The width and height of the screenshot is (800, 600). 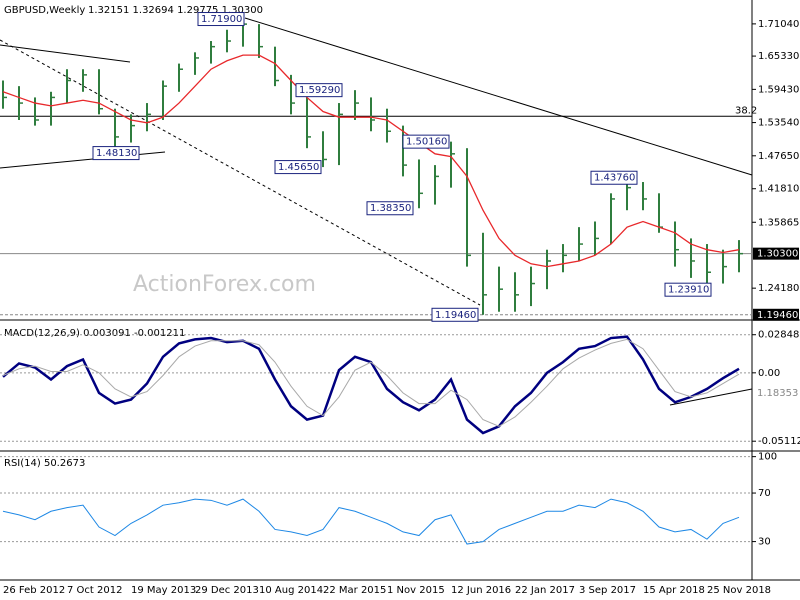 I want to click on chart-title: GBPUSD,Weekly, so click(x=44, y=10).